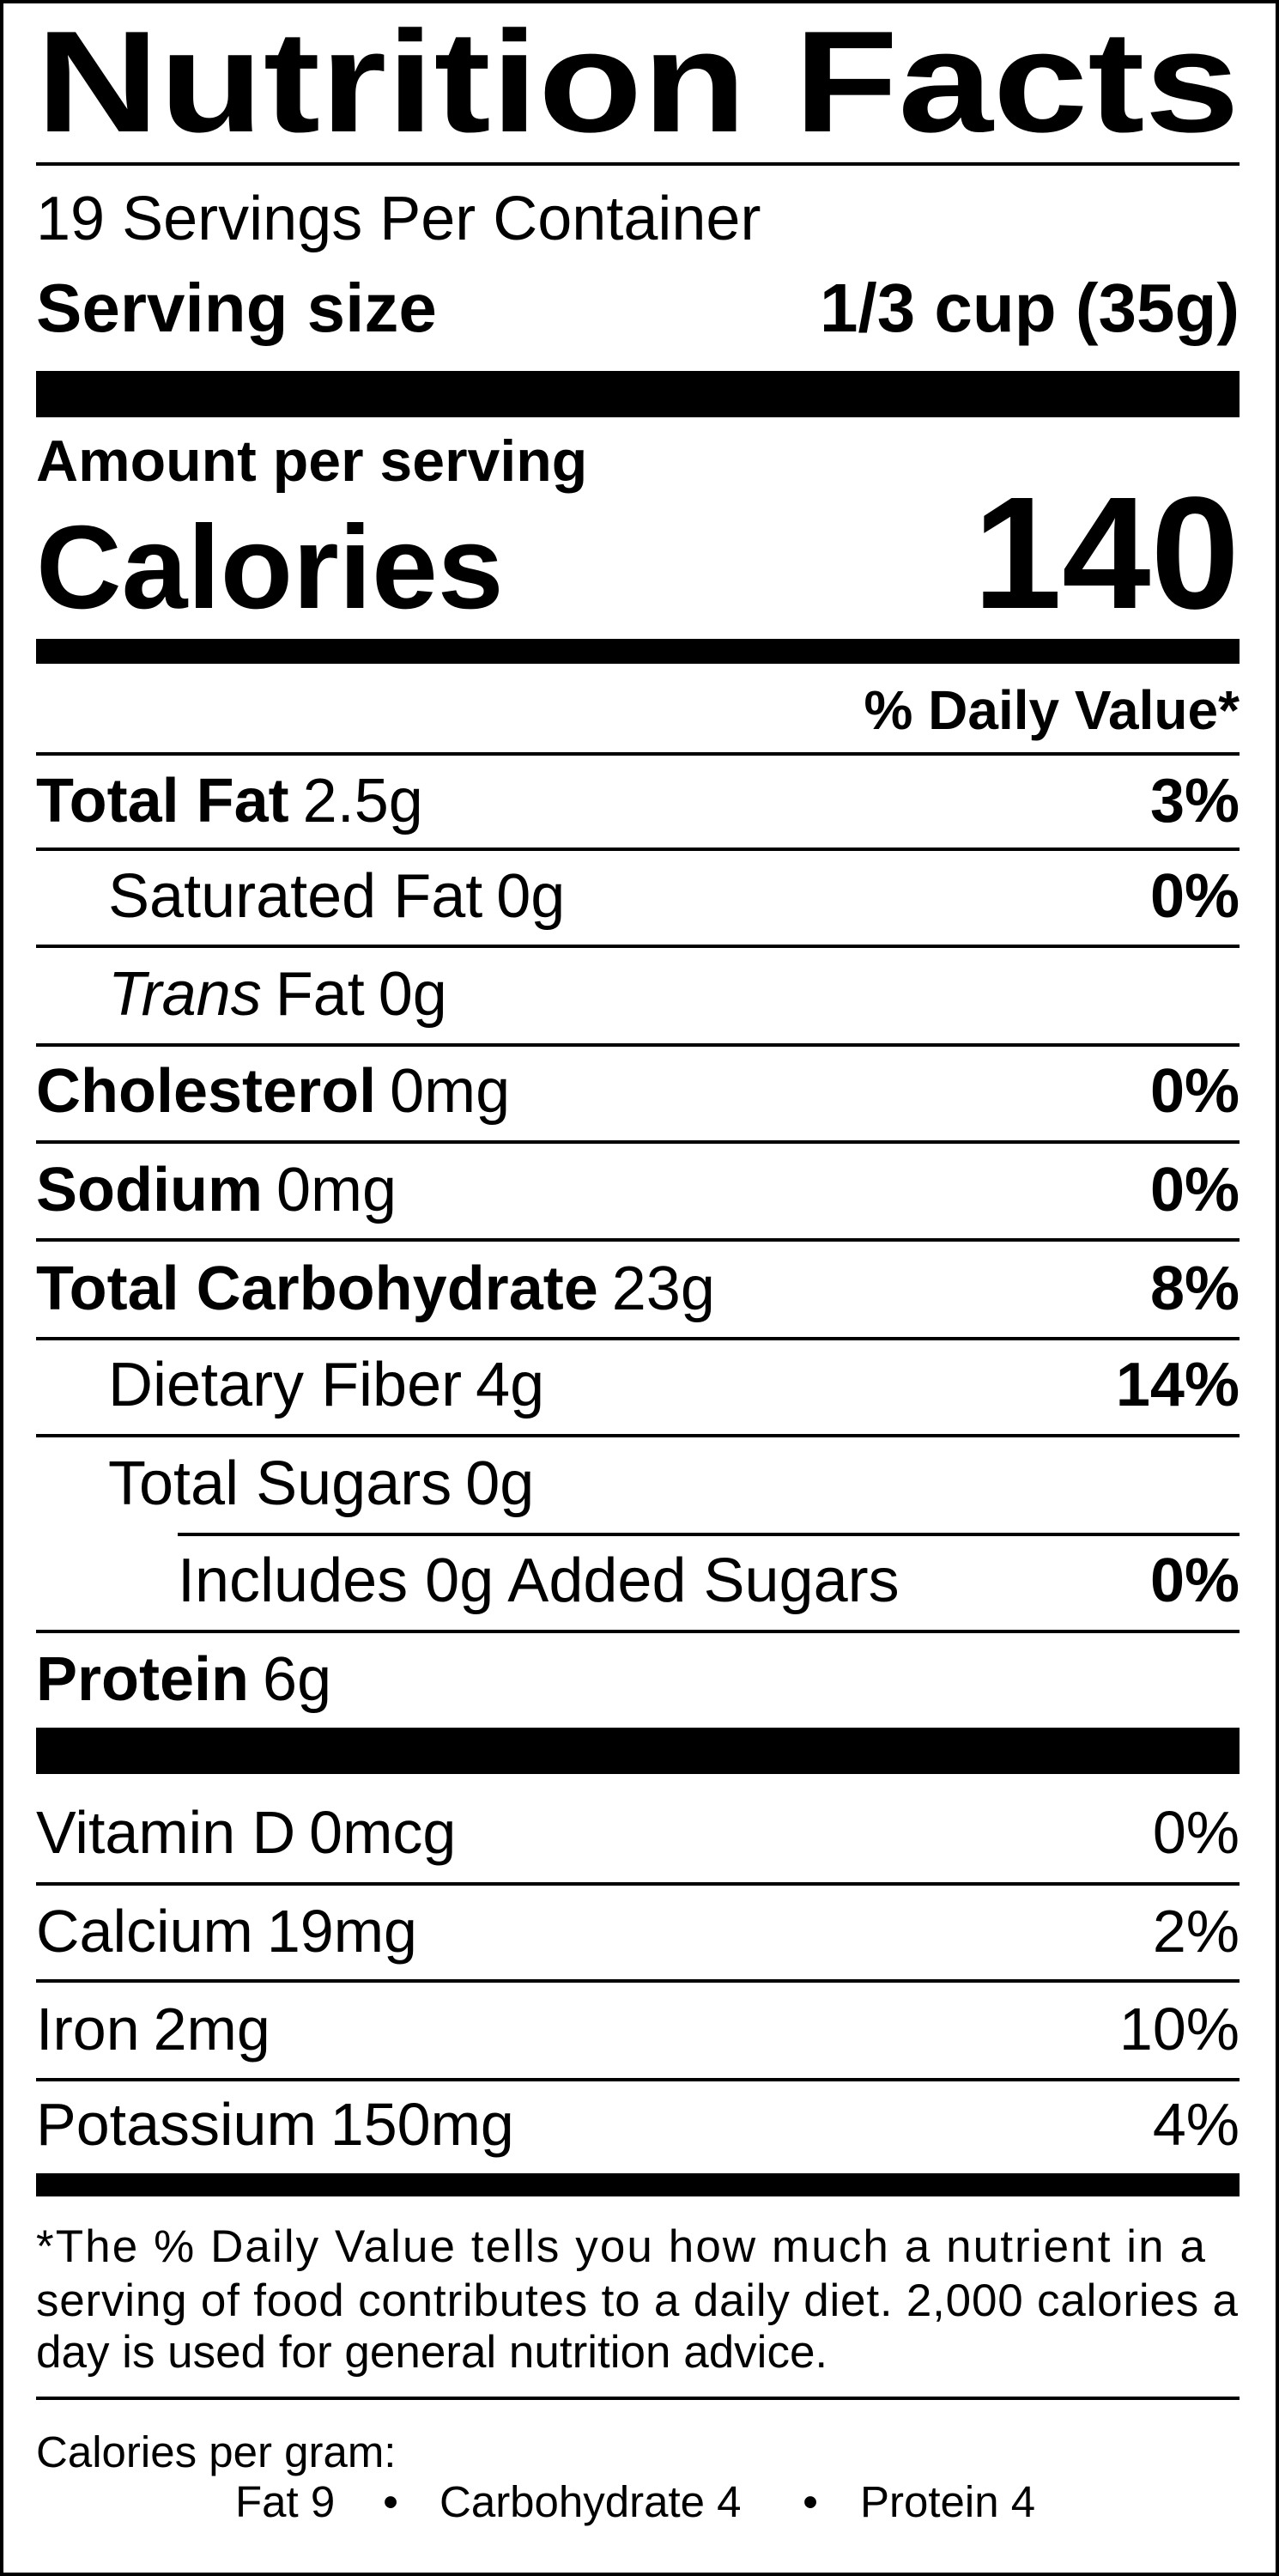 The width and height of the screenshot is (1279, 2576). I want to click on calories-value: 140, so click(1106, 554).